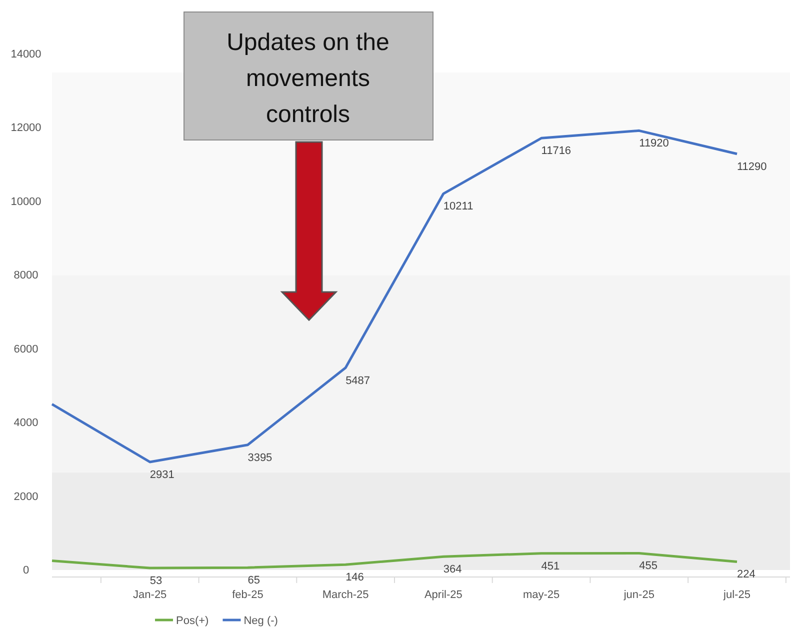  I want to click on data-label: 11290, so click(752, 166).